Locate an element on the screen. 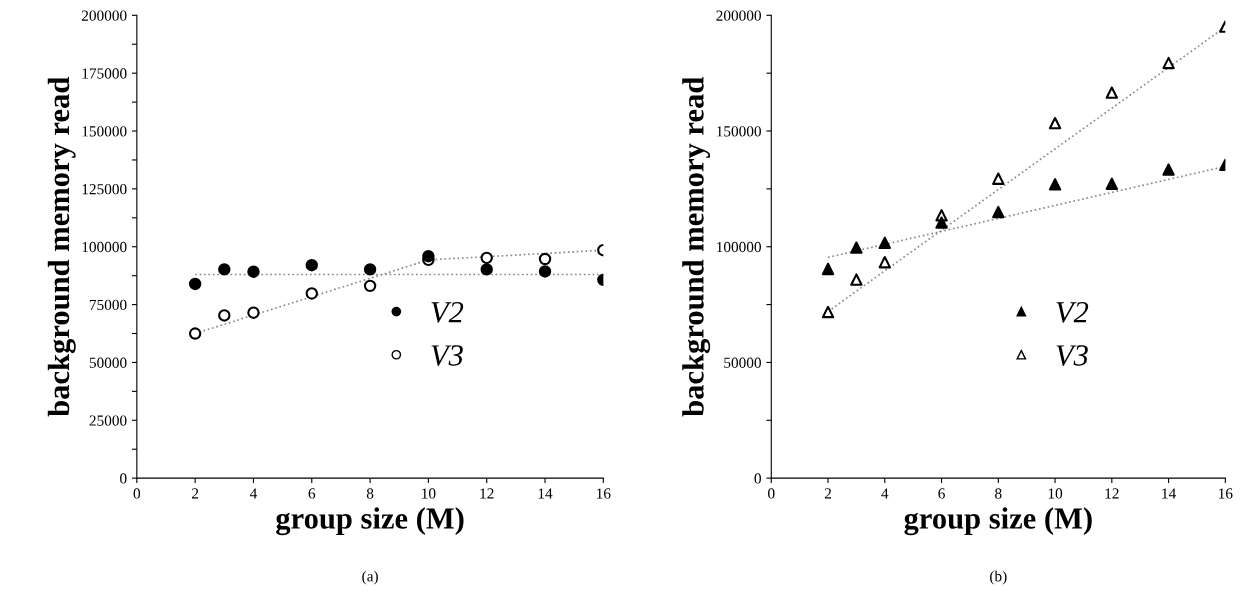 The image size is (1244, 613). y-tick-label: 125000 is located at coordinates (104, 189).